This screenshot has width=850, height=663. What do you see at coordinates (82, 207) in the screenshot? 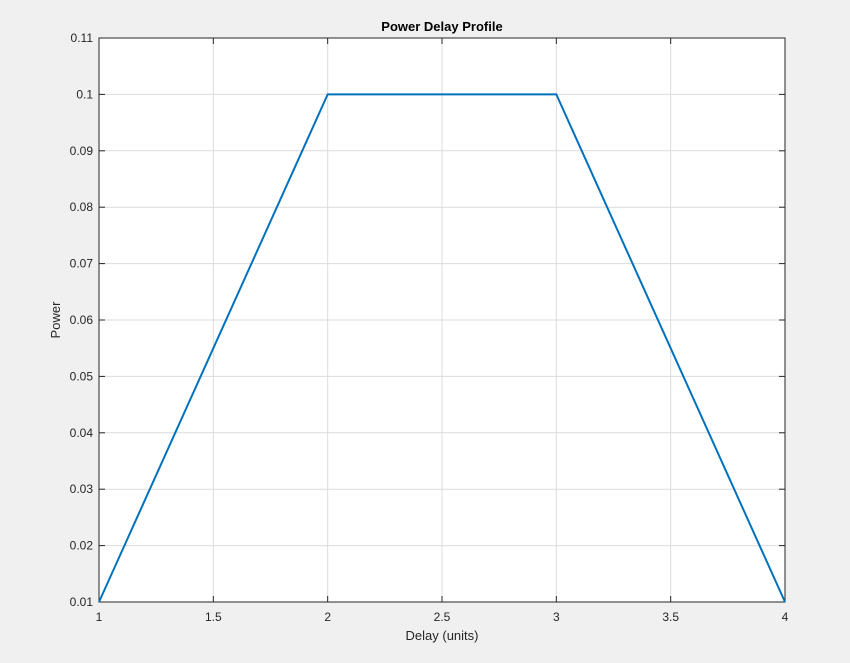
I see `y-tick-label: 0.08` at bounding box center [82, 207].